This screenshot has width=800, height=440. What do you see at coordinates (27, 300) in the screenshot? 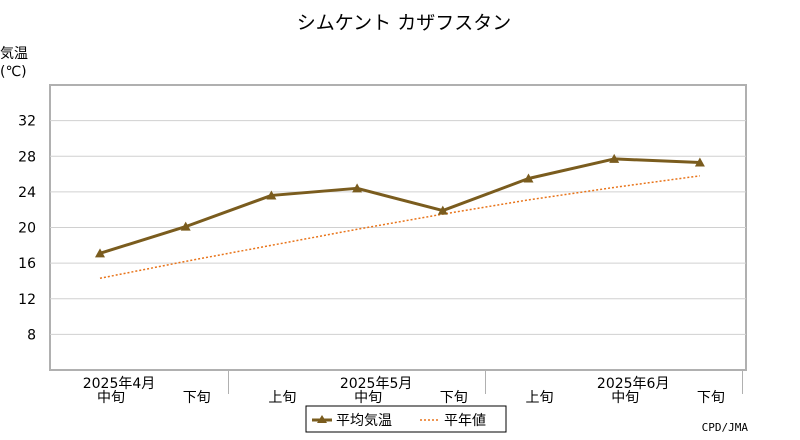
I see `y-tick-label: 12` at bounding box center [27, 300].